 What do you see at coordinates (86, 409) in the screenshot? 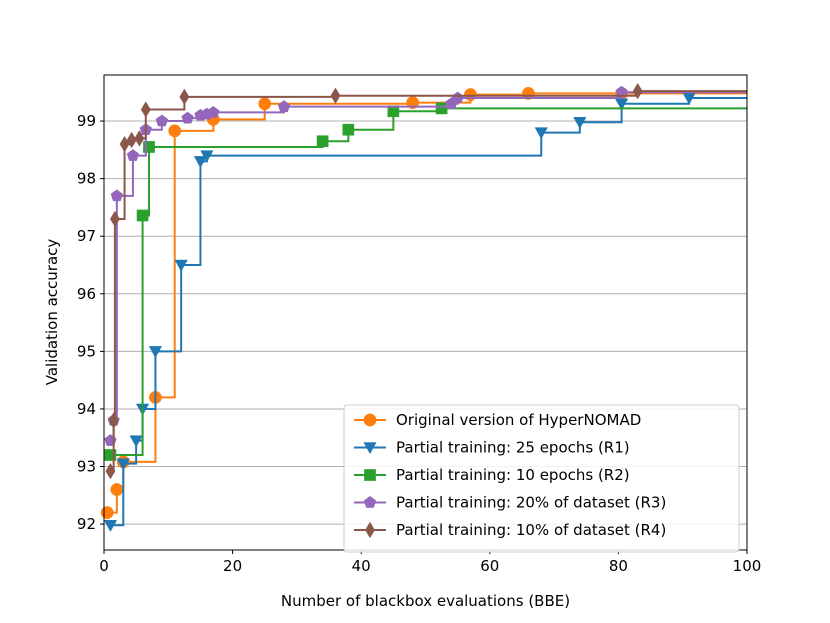
I see `y-tick-label: 94` at bounding box center [86, 409].